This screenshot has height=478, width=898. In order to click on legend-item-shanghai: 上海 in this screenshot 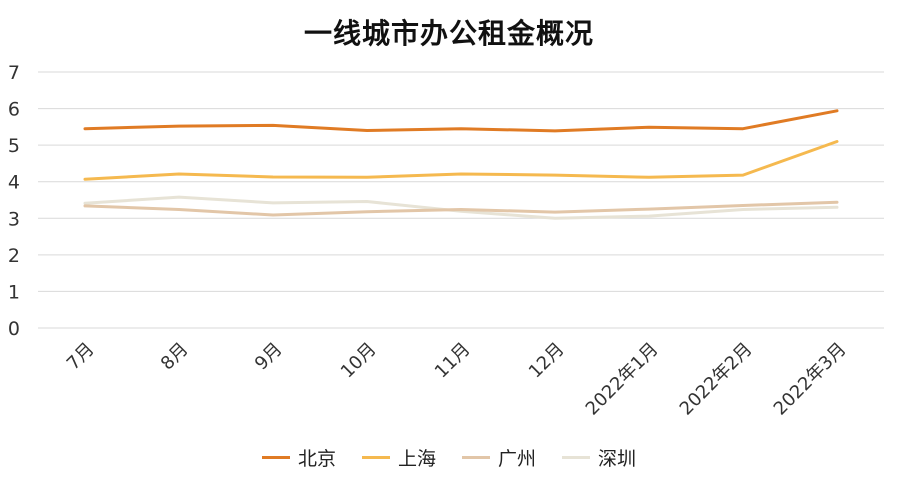, I will do `click(398, 457)`.